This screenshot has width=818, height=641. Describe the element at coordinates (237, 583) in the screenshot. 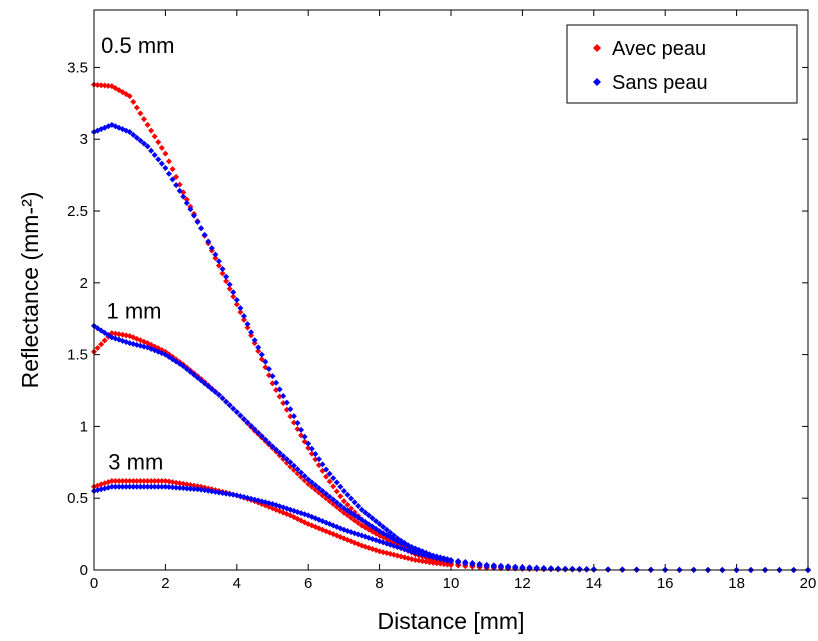

I see `x-tick-label: 4` at that location.